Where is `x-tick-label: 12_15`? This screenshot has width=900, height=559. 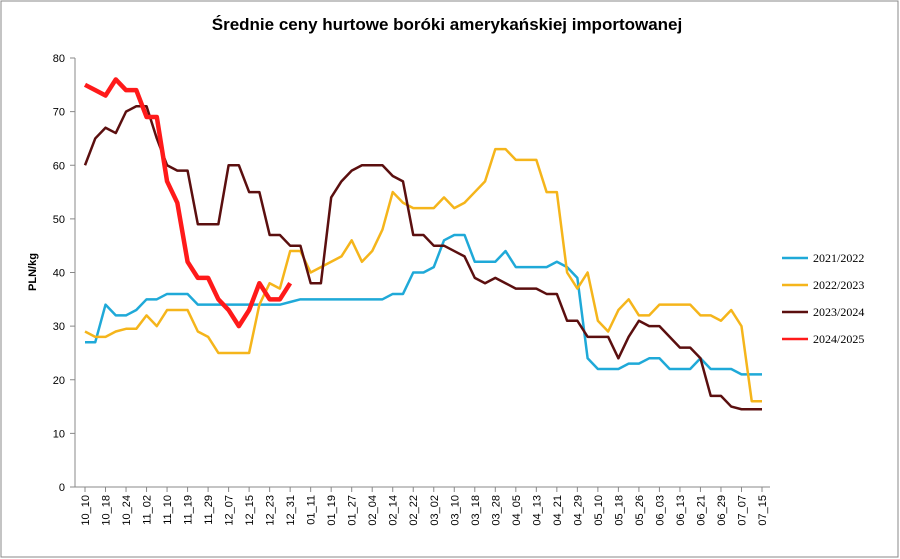 x-tick-label: 12_15 is located at coordinates (250, 510).